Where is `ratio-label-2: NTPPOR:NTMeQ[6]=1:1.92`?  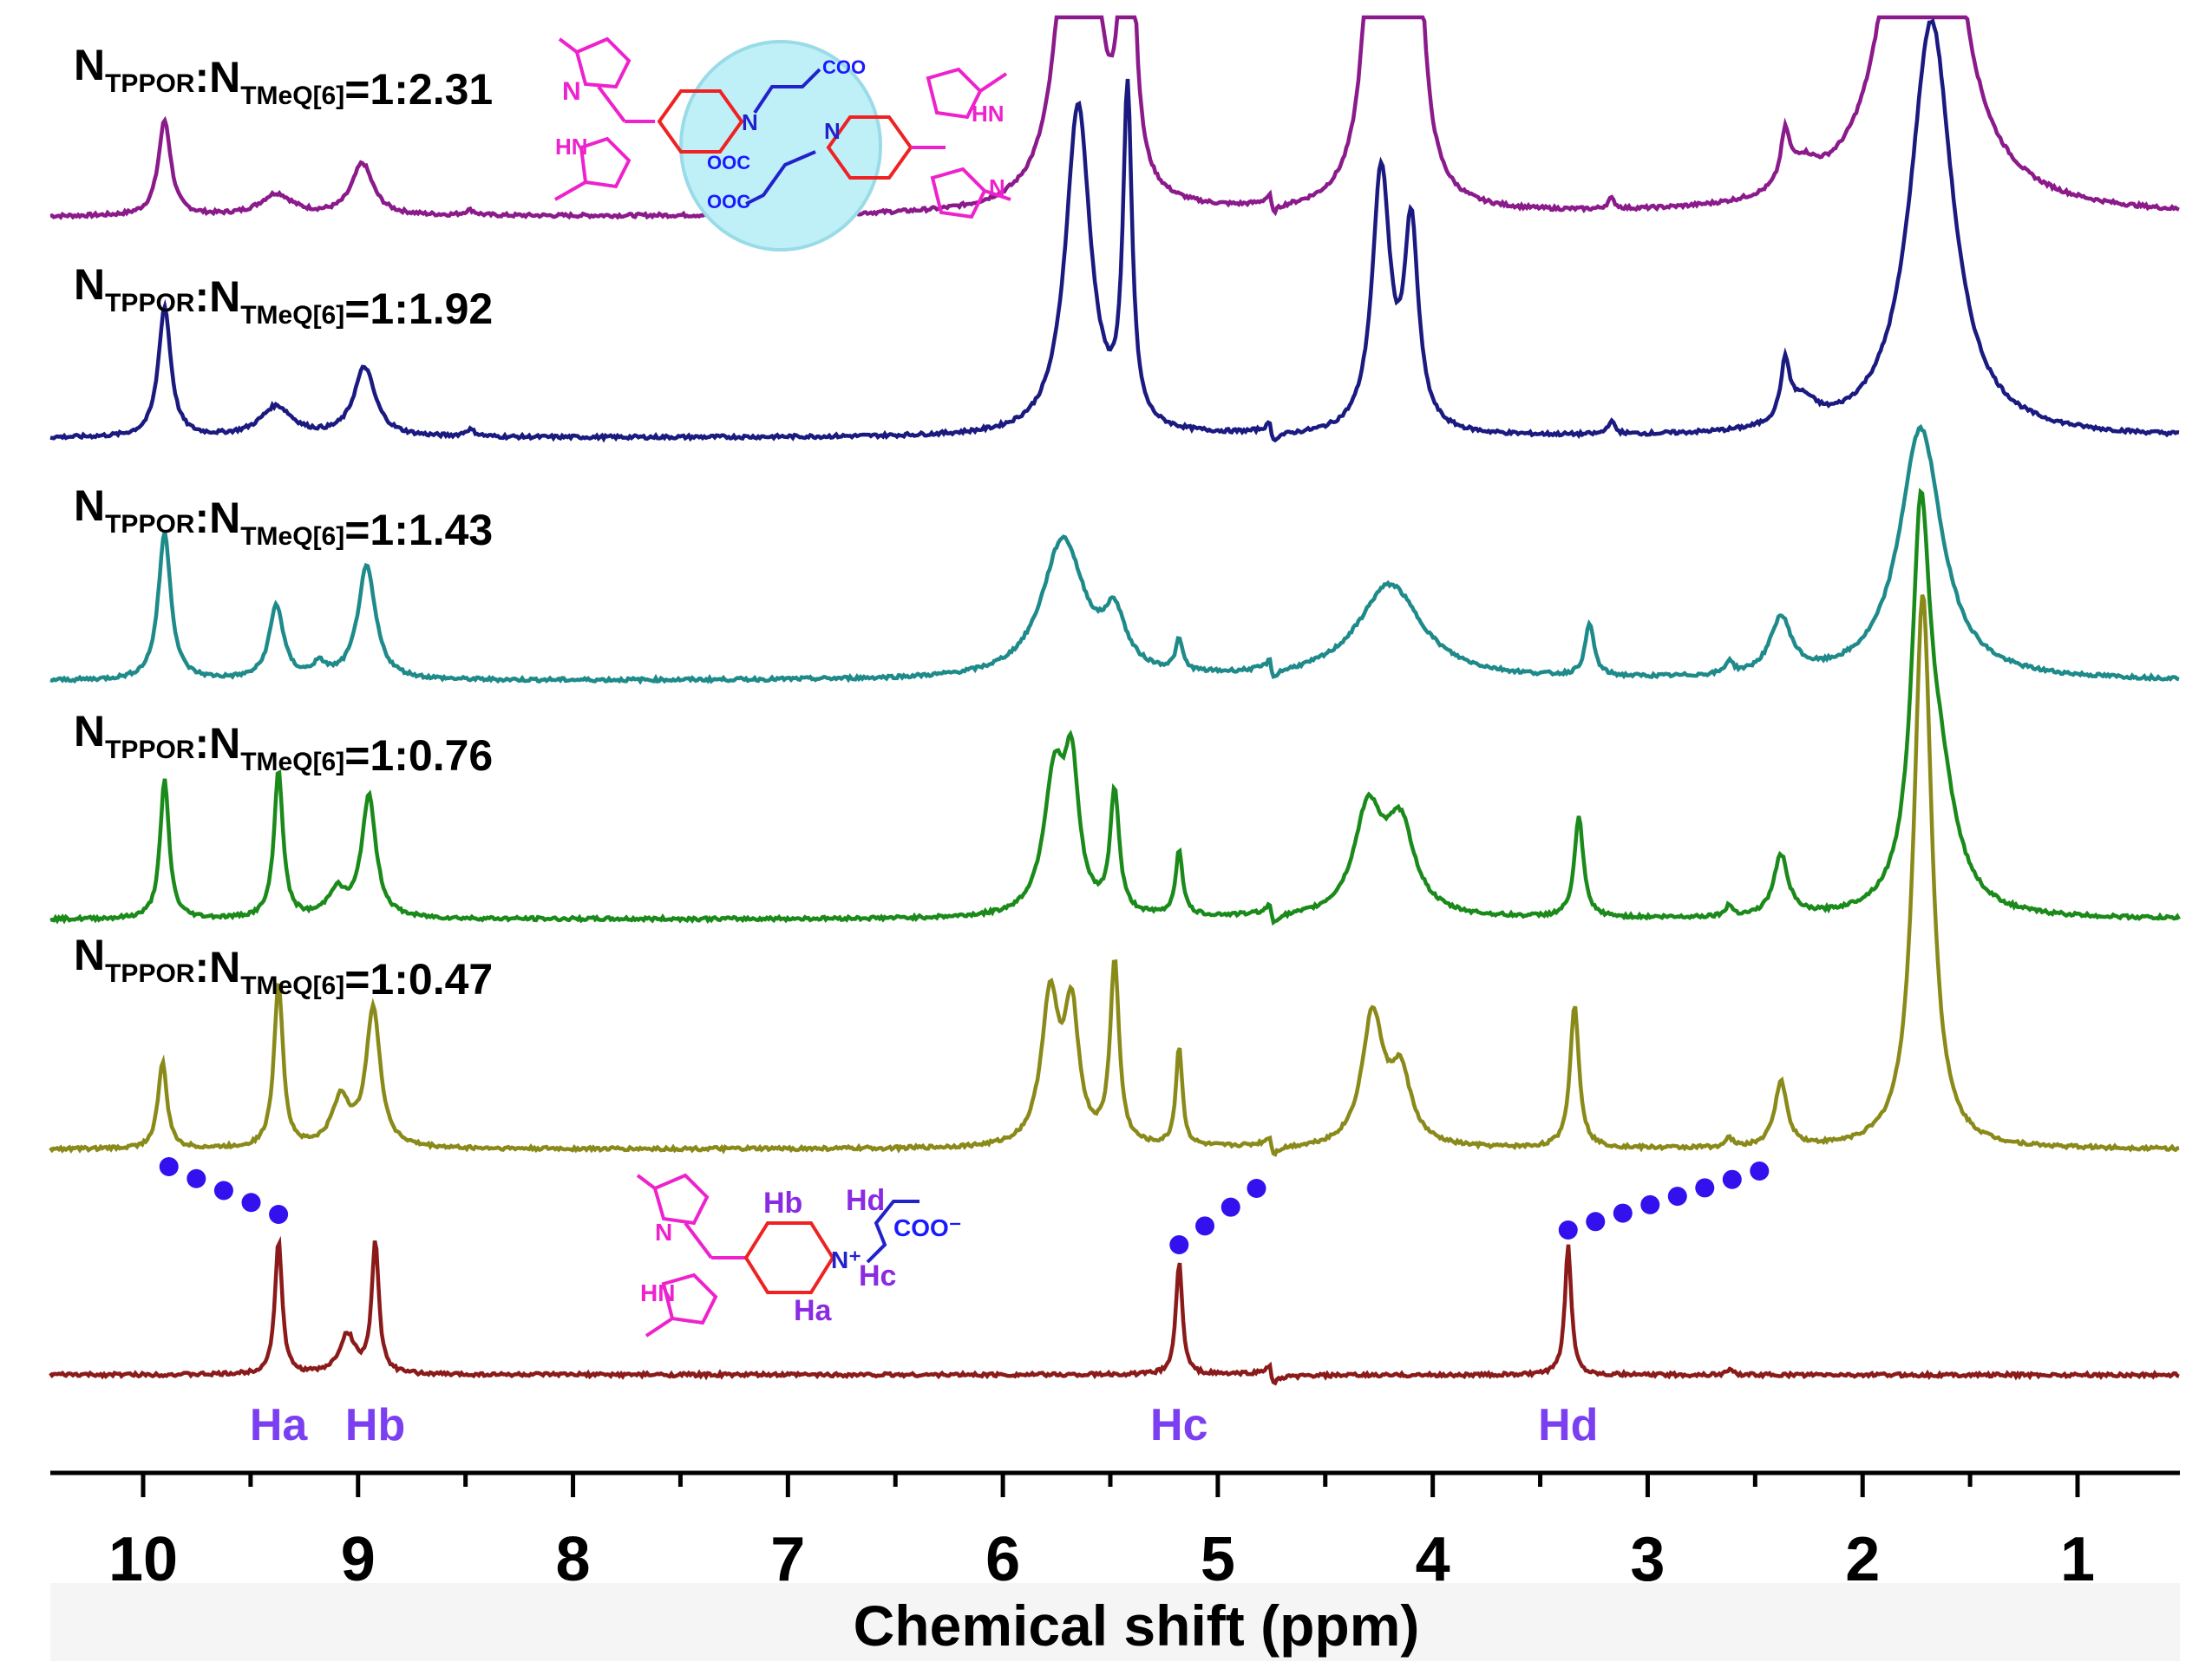 ratio-label-2: NTPPOR:NTMeQ[6]=1:1.92 is located at coordinates (283, 296).